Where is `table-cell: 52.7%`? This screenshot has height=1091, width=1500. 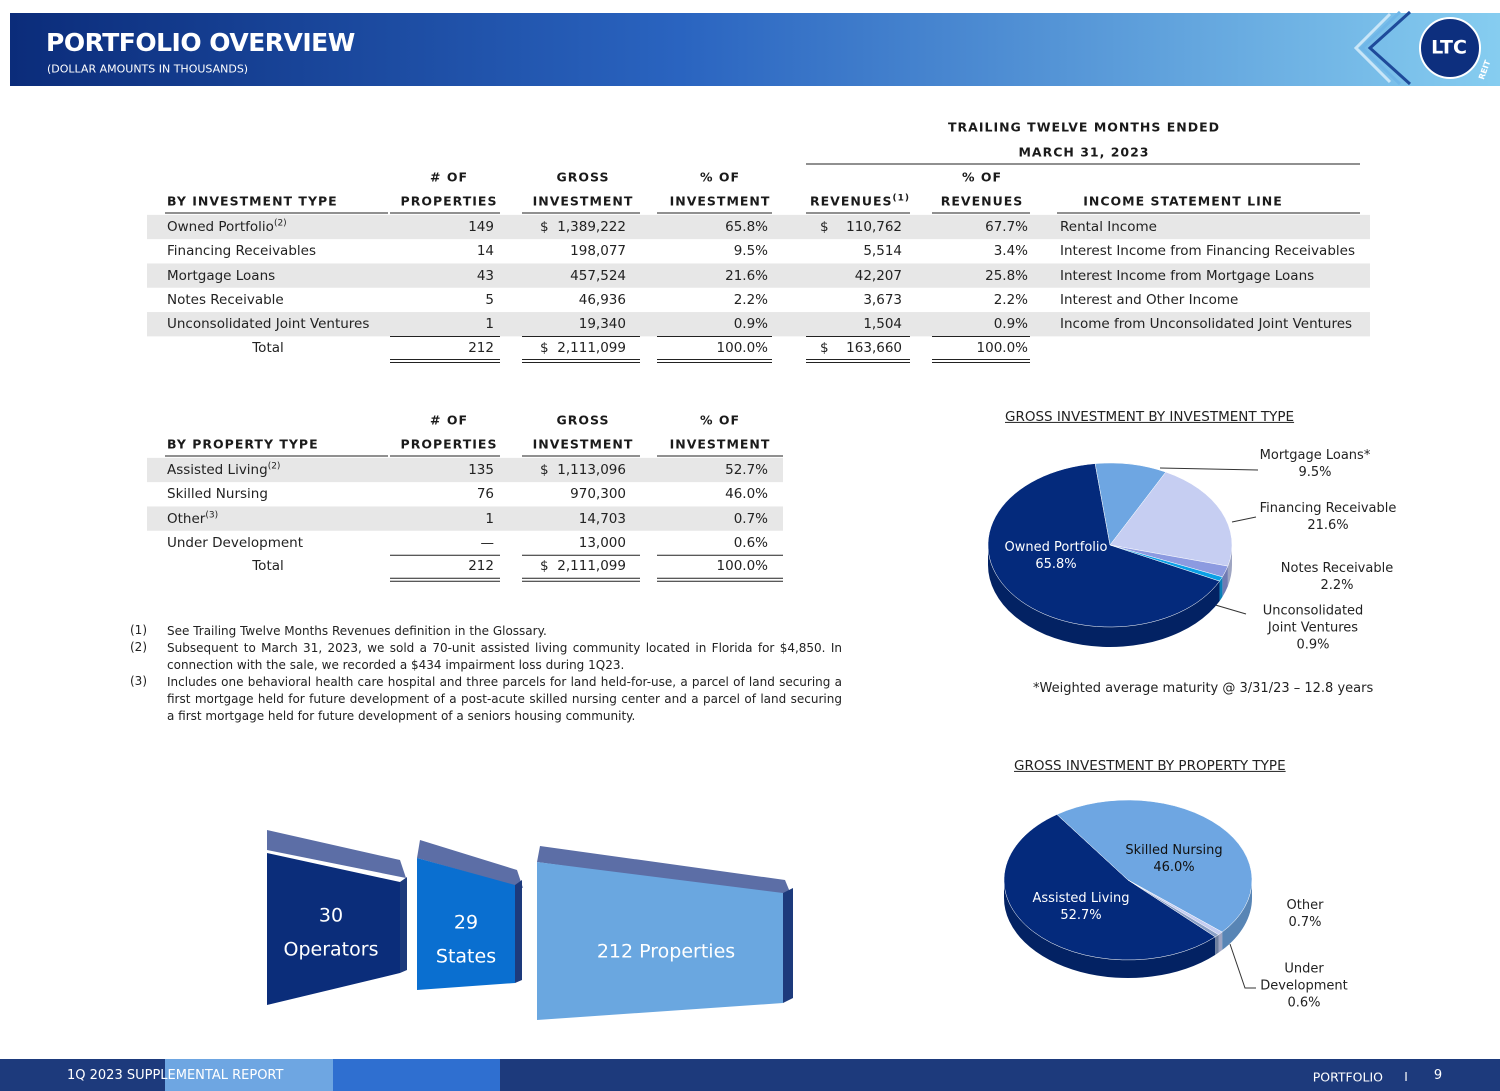 table-cell: 52.7% is located at coordinates (746, 469).